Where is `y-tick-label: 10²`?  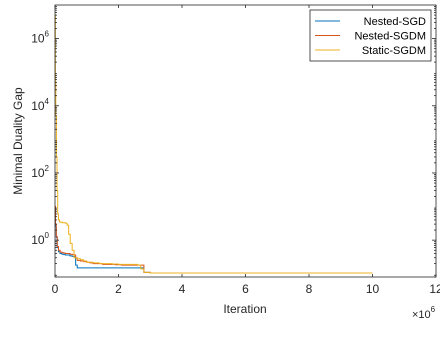
y-tick-label: 10² is located at coordinates (40, 172).